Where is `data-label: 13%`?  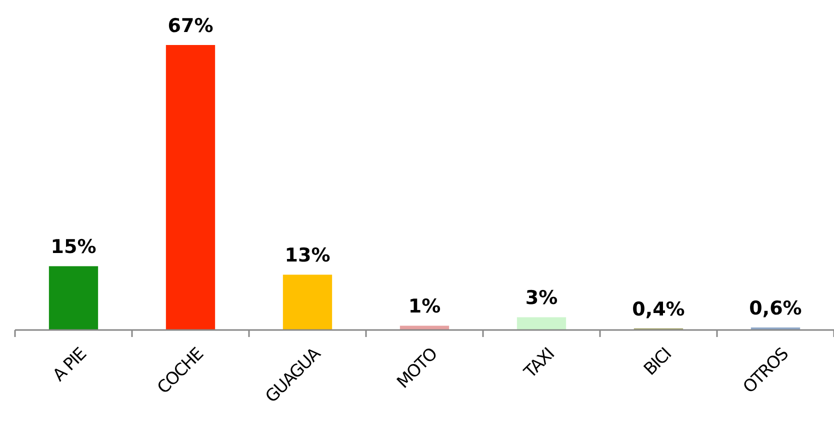 data-label: 13% is located at coordinates (307, 255).